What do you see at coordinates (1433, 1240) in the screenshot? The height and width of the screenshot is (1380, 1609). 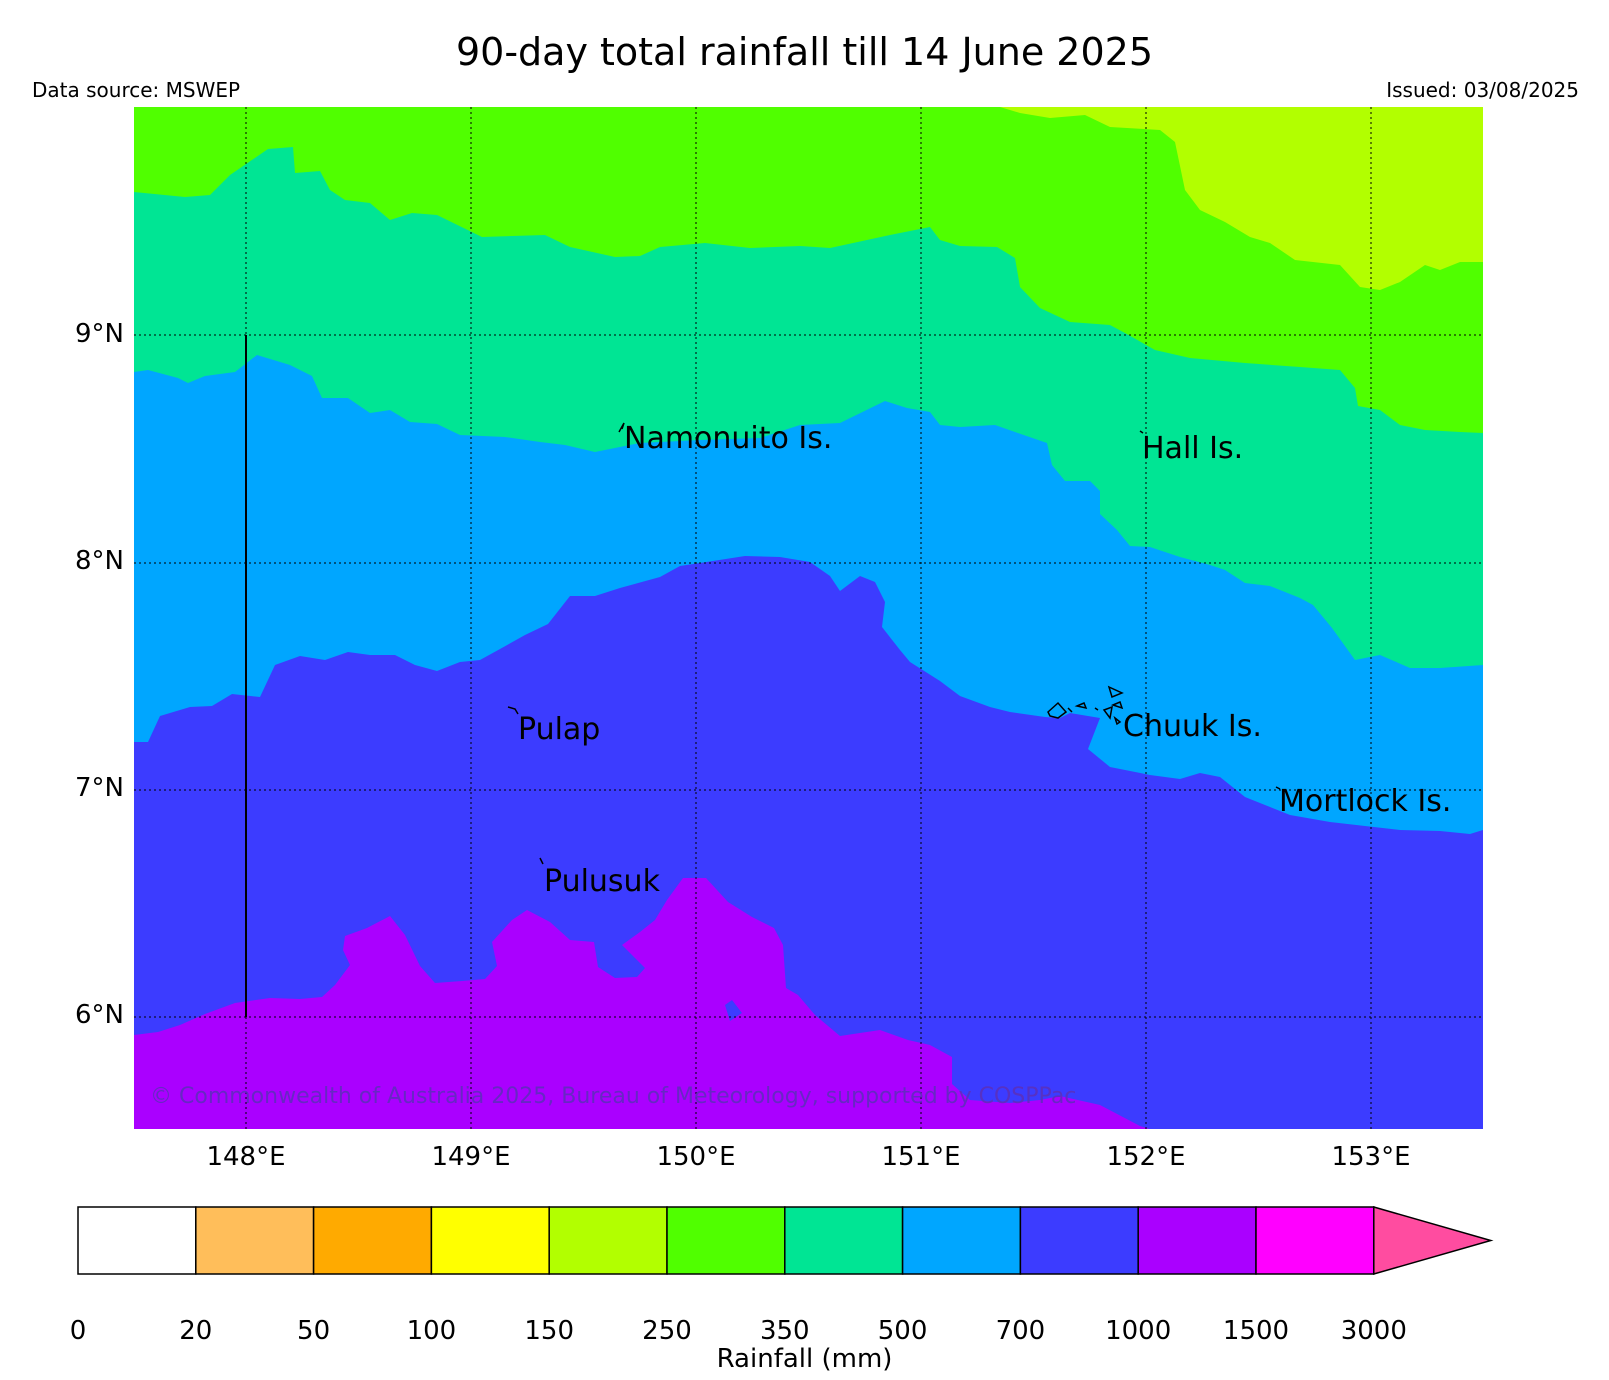 I see `colorbar-extend-arrow` at bounding box center [1433, 1240].